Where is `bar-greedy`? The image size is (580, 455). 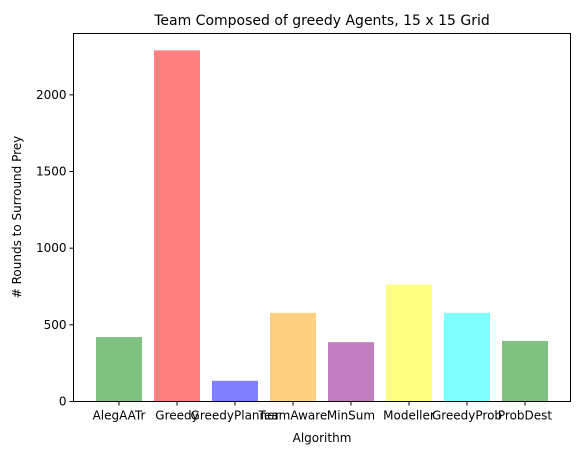 bar-greedy is located at coordinates (177, 226).